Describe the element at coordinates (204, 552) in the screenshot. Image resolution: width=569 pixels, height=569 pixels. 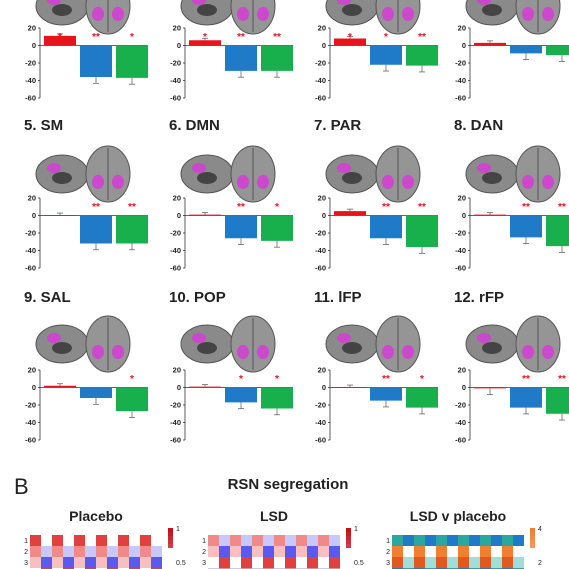
I see `matrix-row-label: 2` at that location.